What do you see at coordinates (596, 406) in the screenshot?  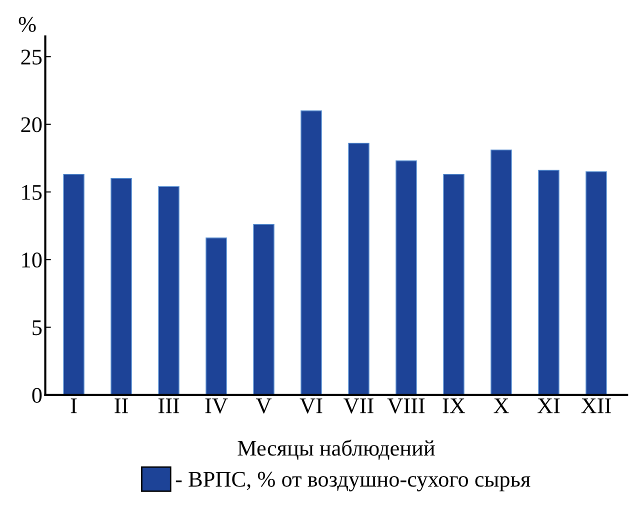 I see `x-tick-label: XII` at bounding box center [596, 406].